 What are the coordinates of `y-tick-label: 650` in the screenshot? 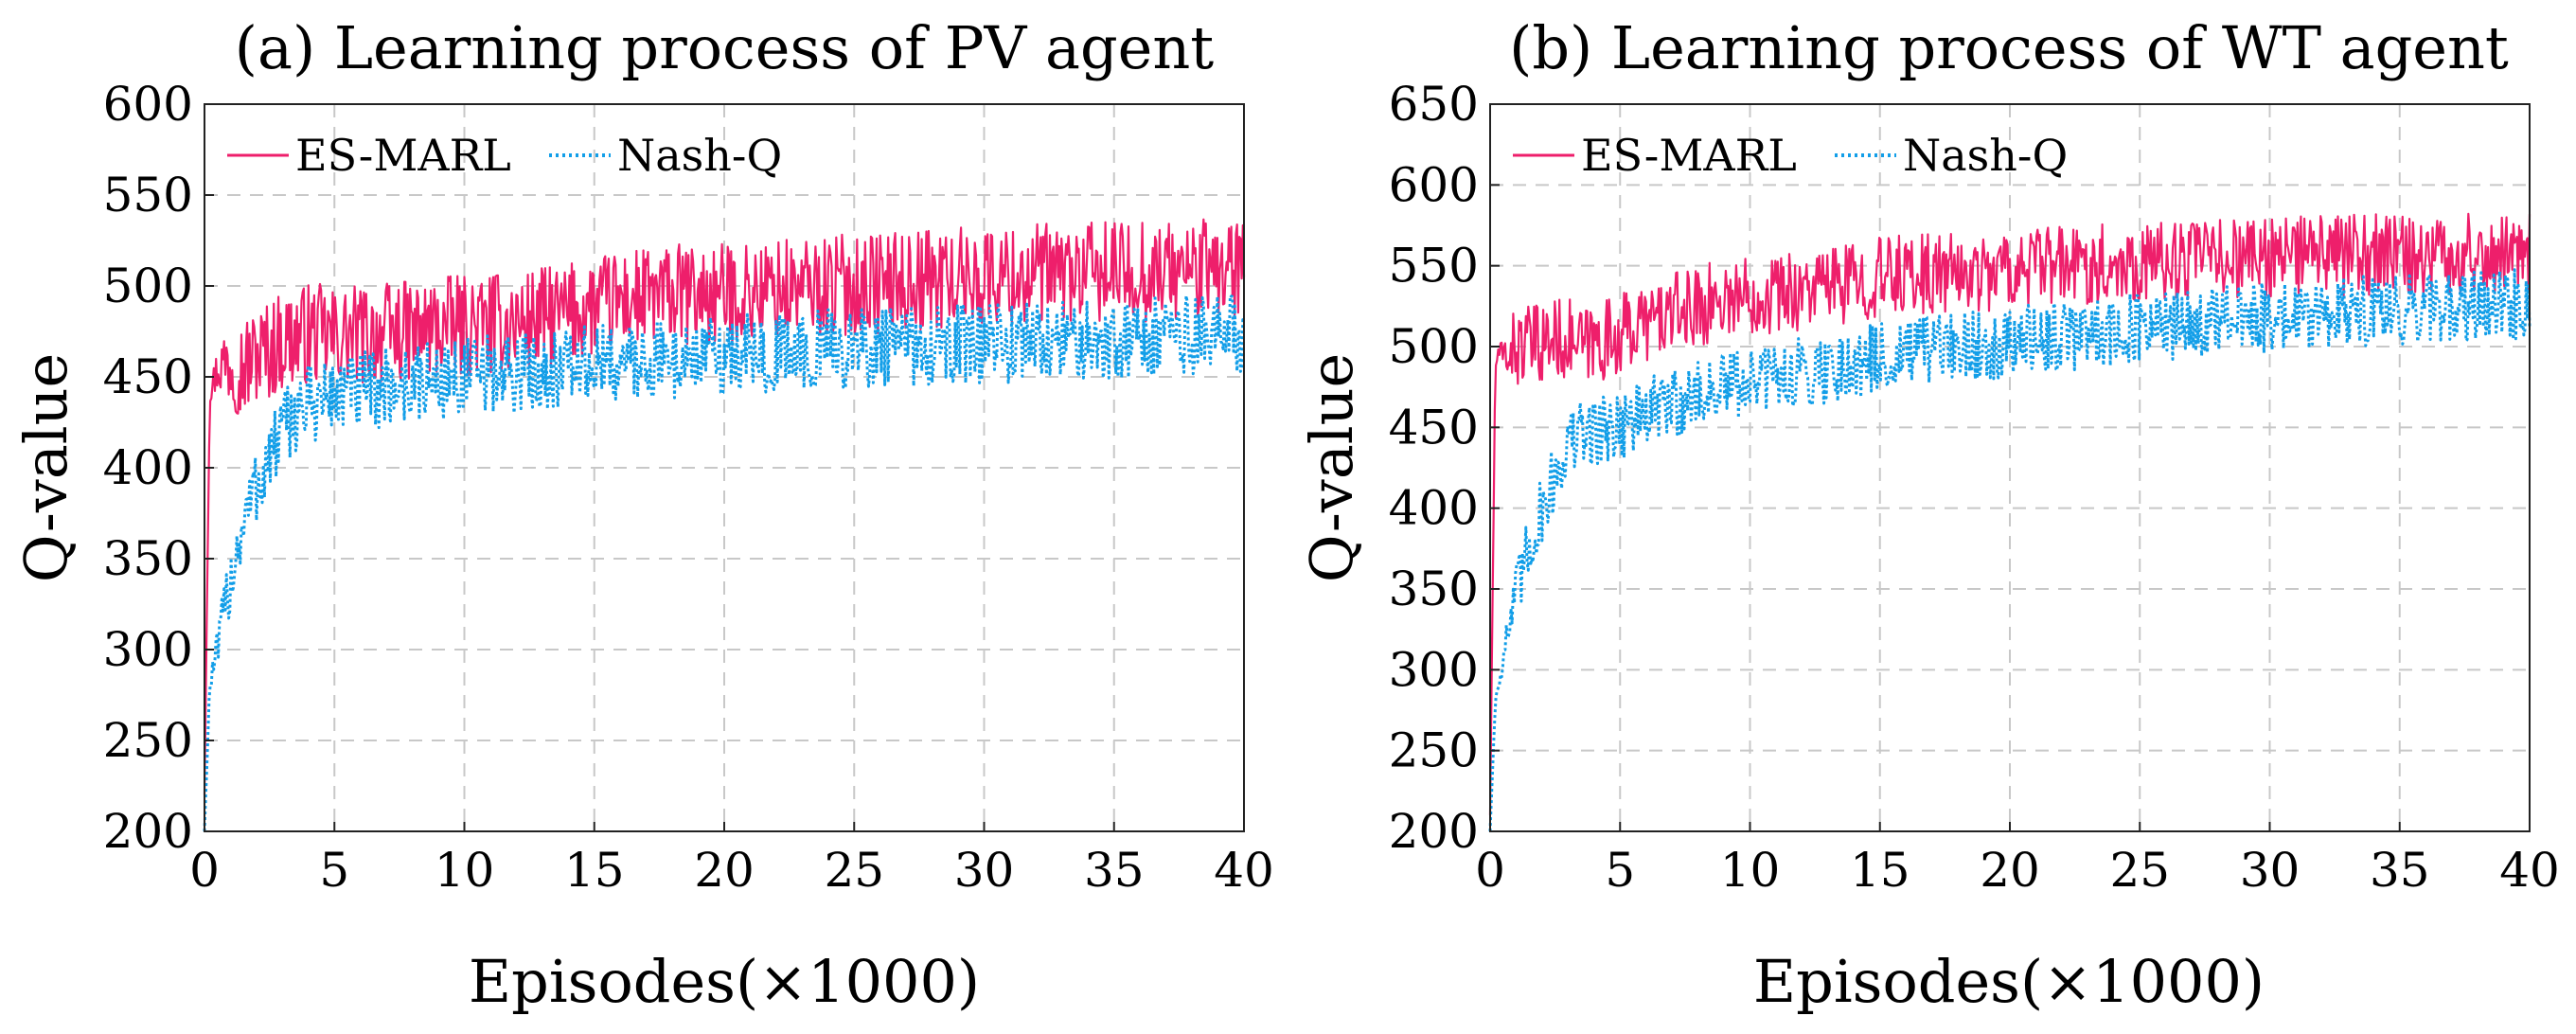 It's located at (1434, 104).